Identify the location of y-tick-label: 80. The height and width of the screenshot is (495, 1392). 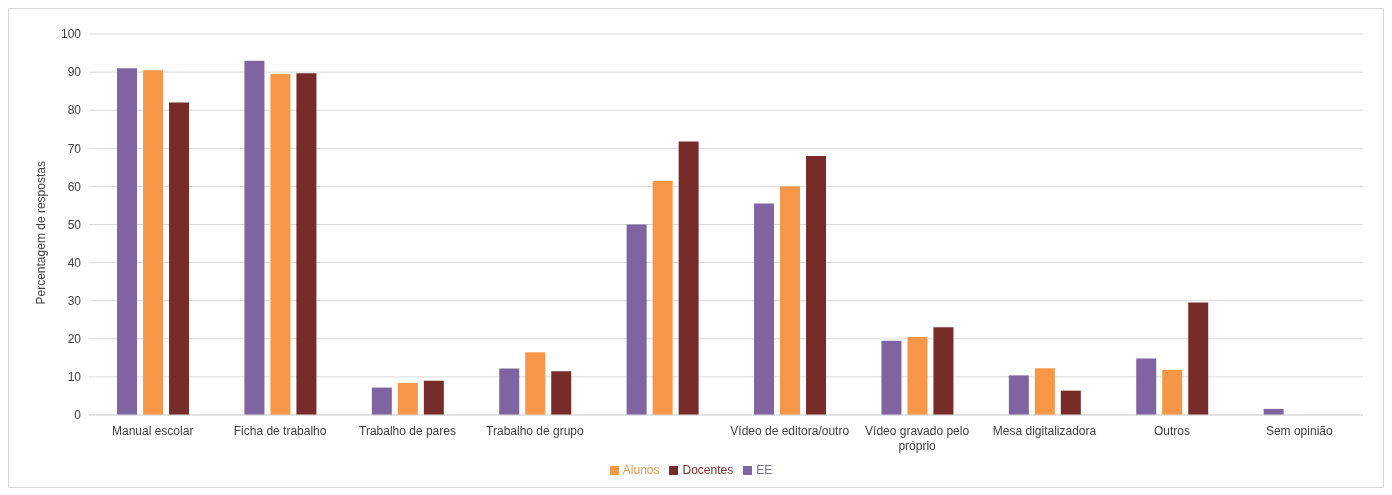
(74, 110).